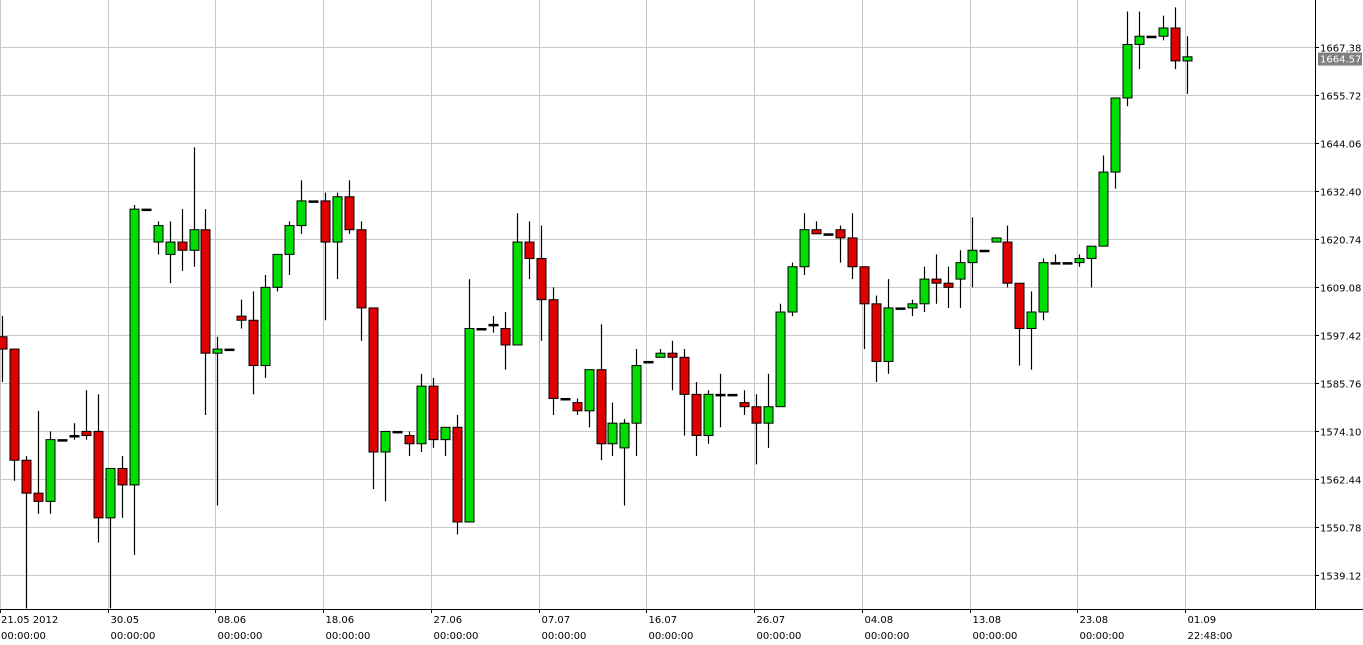  Describe the element at coordinates (1340, 145) in the screenshot. I see `price-tick-label: 1644.06` at that location.